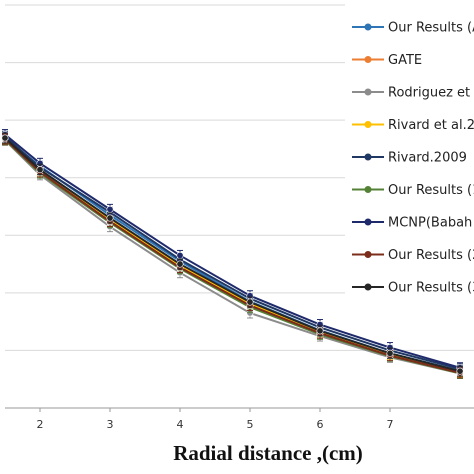  What do you see at coordinates (431, 125) in the screenshot?
I see `legend-label: Rivard et al.20` at bounding box center [431, 125].